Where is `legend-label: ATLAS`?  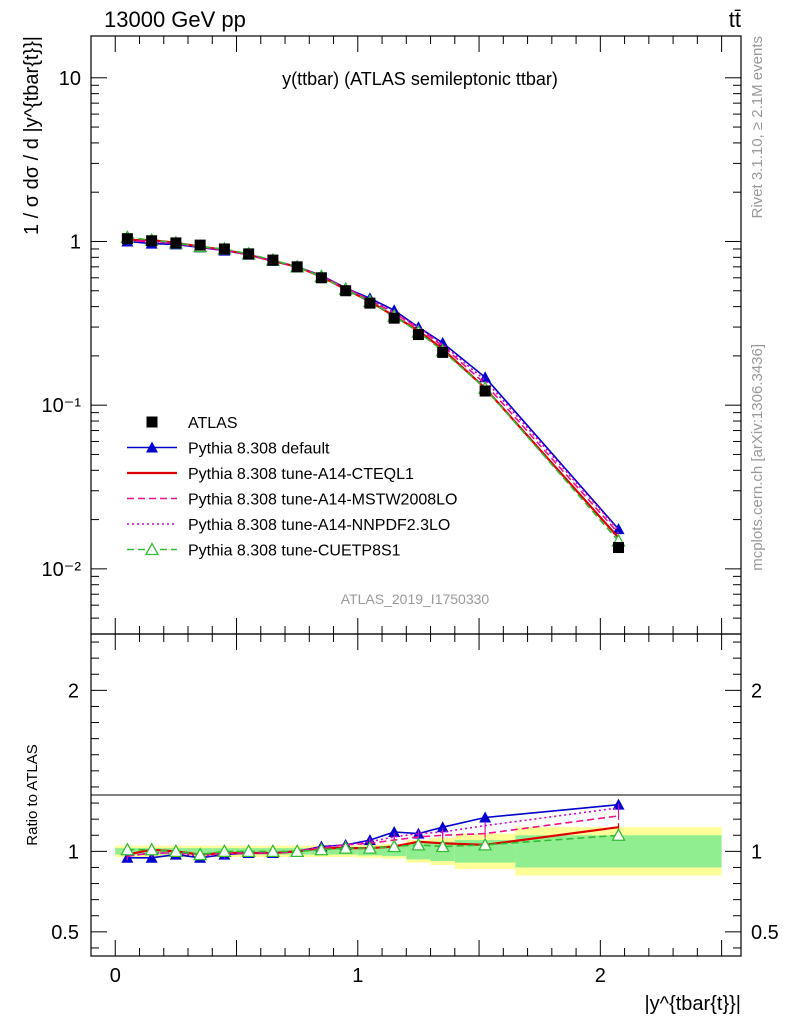
legend-label: ATLAS is located at coordinates (213, 423).